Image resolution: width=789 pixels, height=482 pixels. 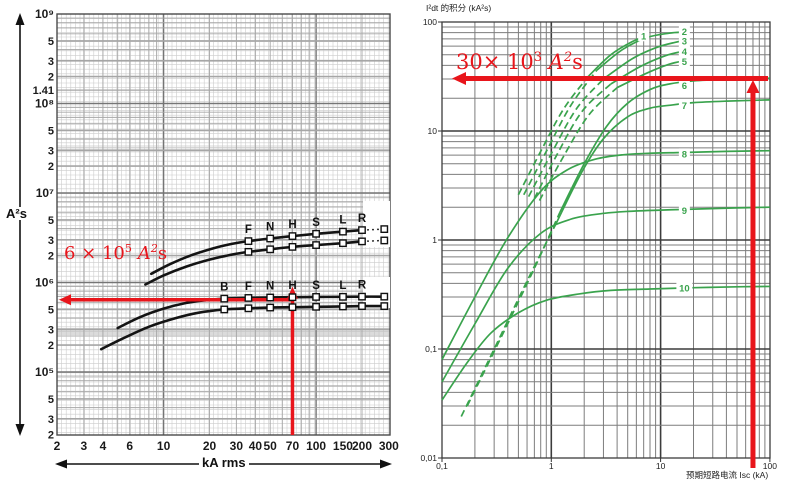 I want to click on right-reading-coefficient: 30× 10, so click(x=495, y=62).